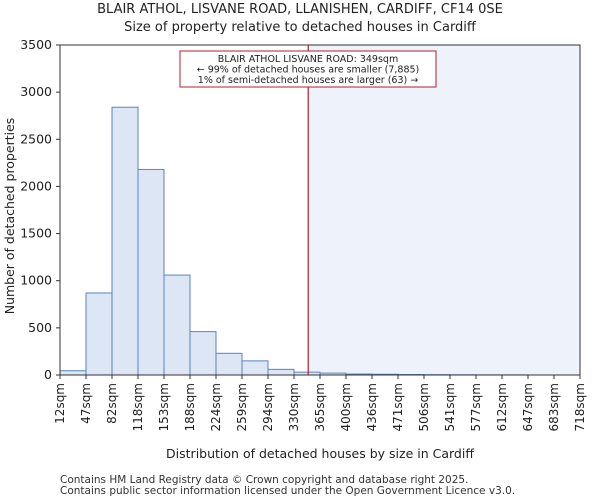  I want to click on x-tick-label: 12sqm, so click(60, 403).